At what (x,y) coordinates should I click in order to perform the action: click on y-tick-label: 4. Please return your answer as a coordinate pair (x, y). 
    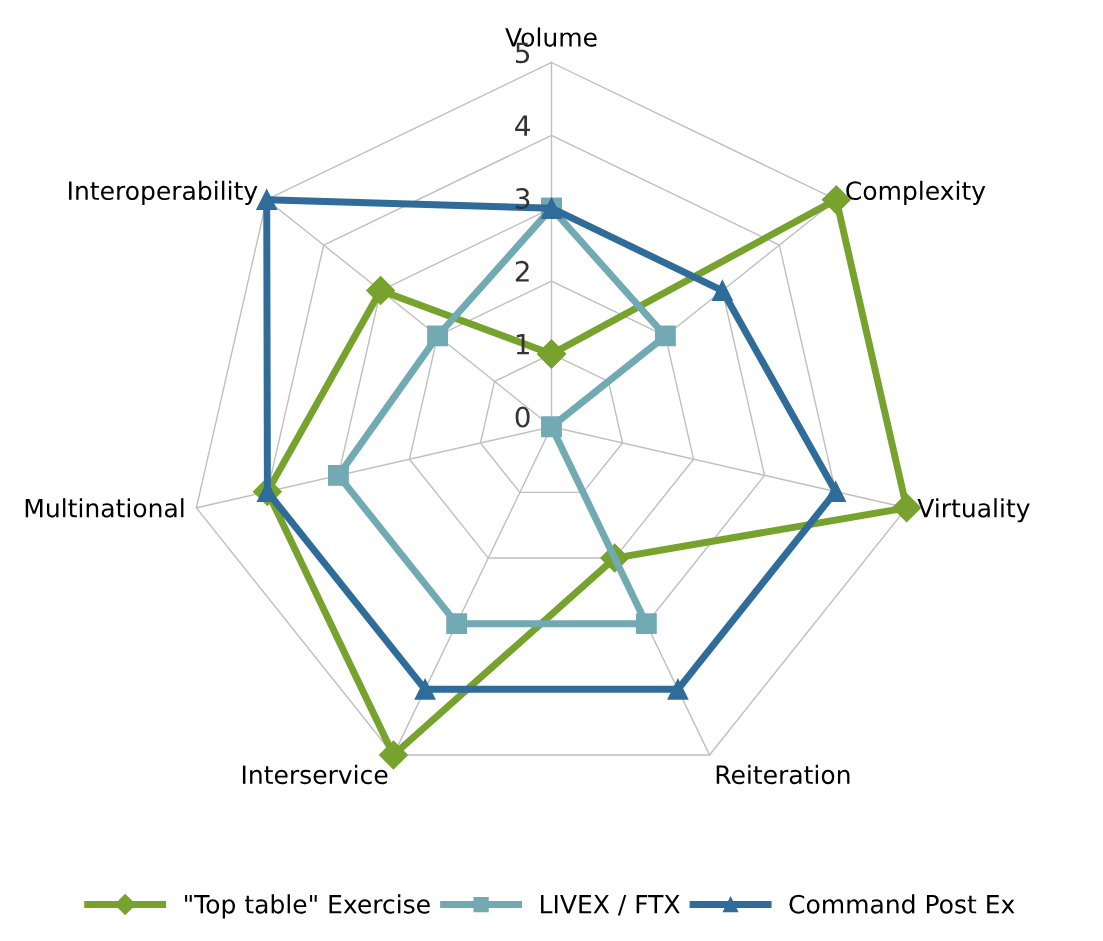
    Looking at the image, I should click on (522, 125).